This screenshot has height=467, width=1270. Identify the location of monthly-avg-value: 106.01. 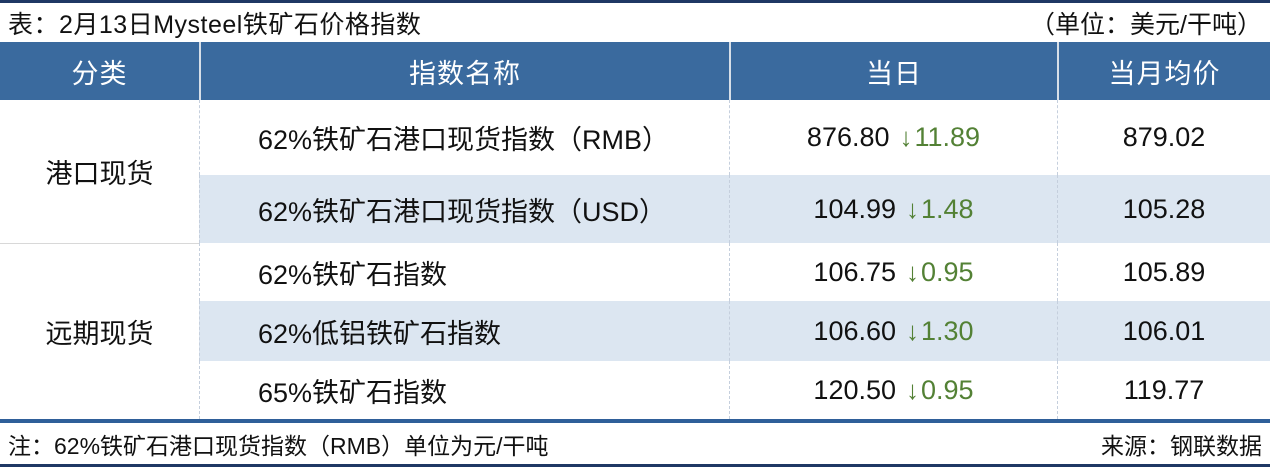
(1163, 331).